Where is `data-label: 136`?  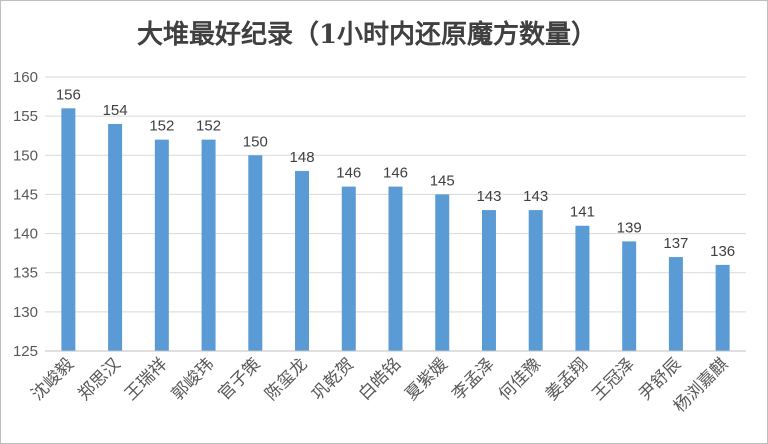
data-label: 136 is located at coordinates (722, 251).